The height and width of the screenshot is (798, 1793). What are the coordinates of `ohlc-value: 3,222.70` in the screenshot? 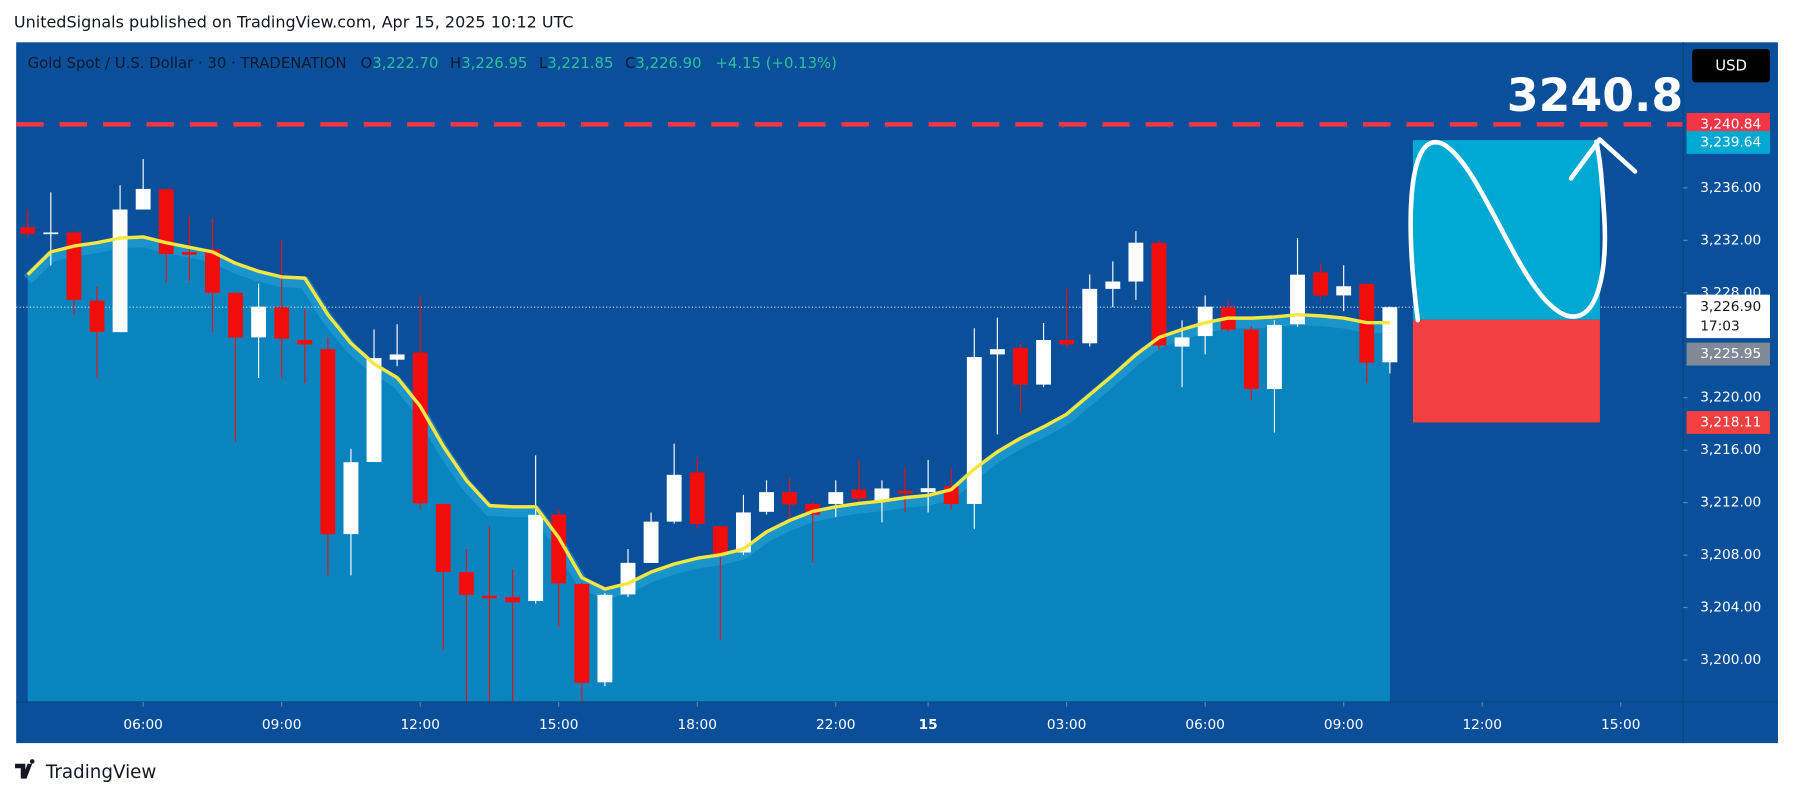 It's located at (405, 63).